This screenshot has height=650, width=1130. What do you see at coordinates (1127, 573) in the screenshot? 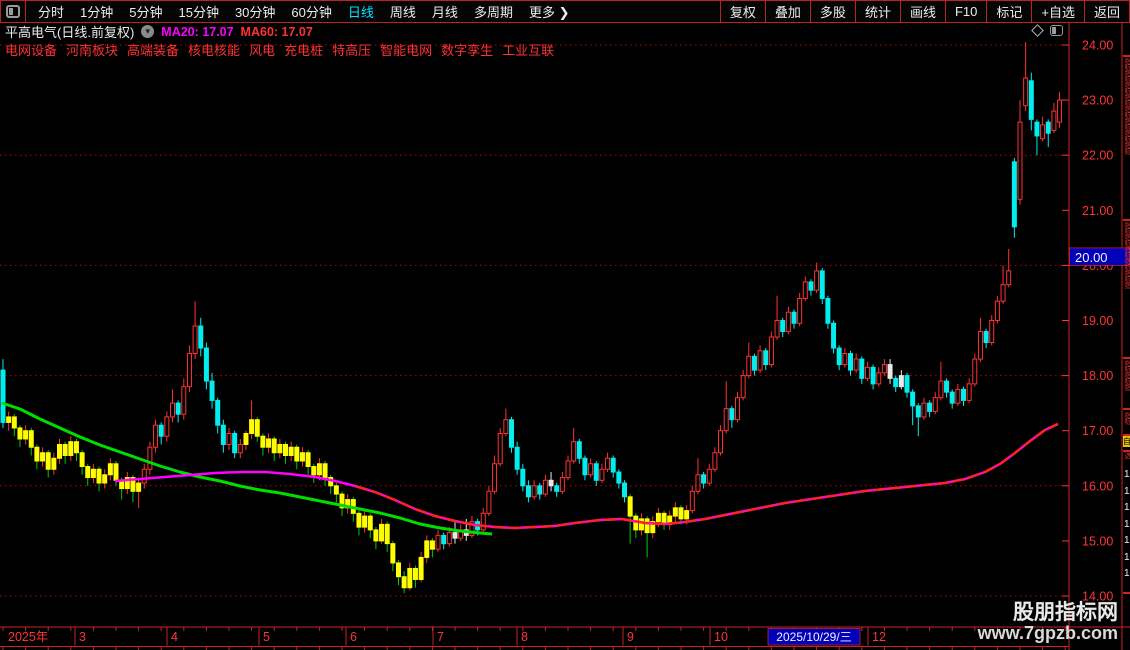
I see `strip-number-6: 1` at bounding box center [1127, 573].